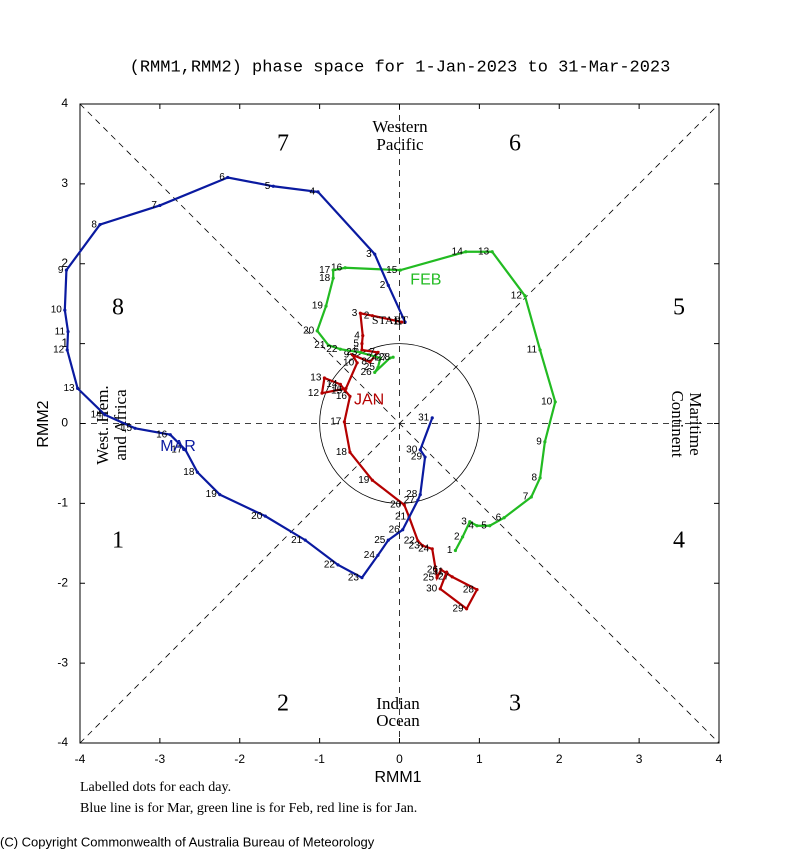 This screenshot has height=850, width=800. Describe the element at coordinates (367, 372) in the screenshot. I see `day-label: 26` at that location.